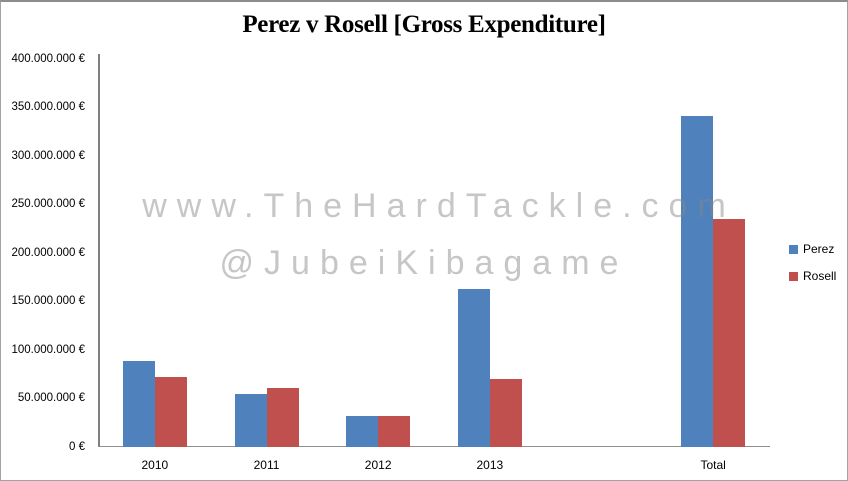 This screenshot has width=848, height=481. What do you see at coordinates (424, 263) in the screenshot?
I see `watermark-twitter-handle: @JubeiKibagame` at bounding box center [424, 263].